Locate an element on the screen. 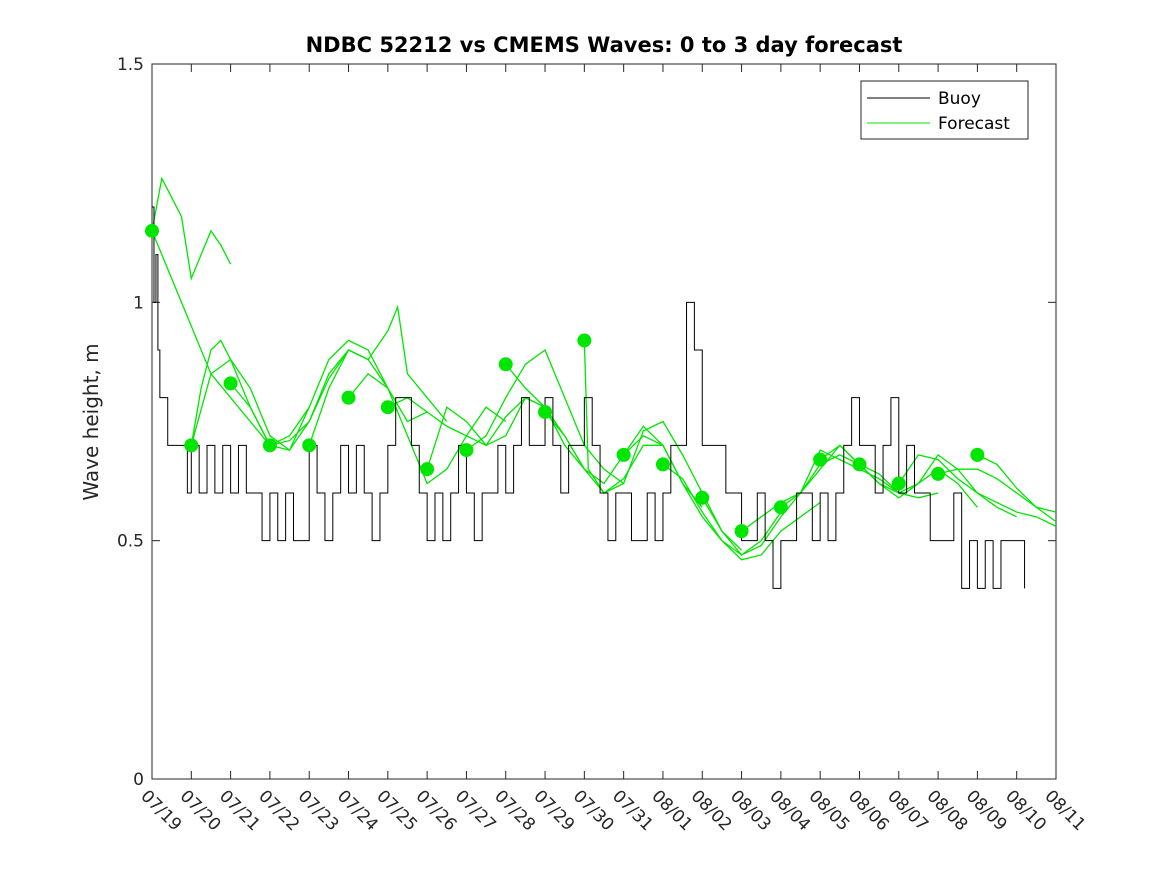 The height and width of the screenshot is (875, 1167). x-tick-label: 07/31 is located at coordinates (632, 810).